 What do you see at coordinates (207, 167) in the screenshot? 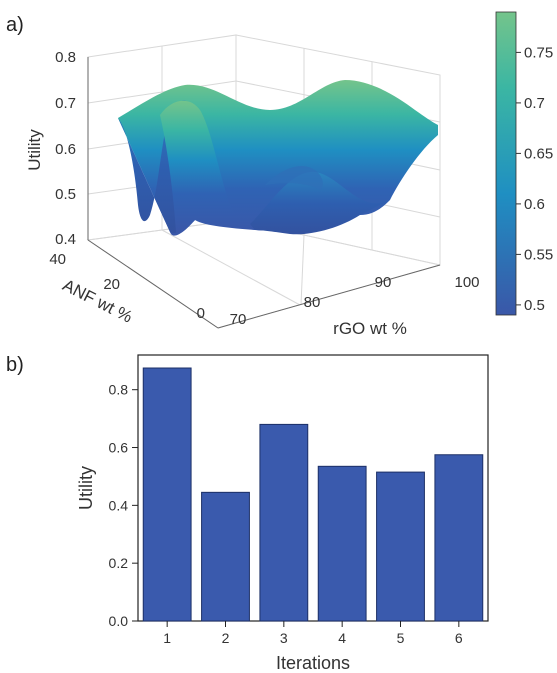
I see `surface-front-ridge` at bounding box center [207, 167].